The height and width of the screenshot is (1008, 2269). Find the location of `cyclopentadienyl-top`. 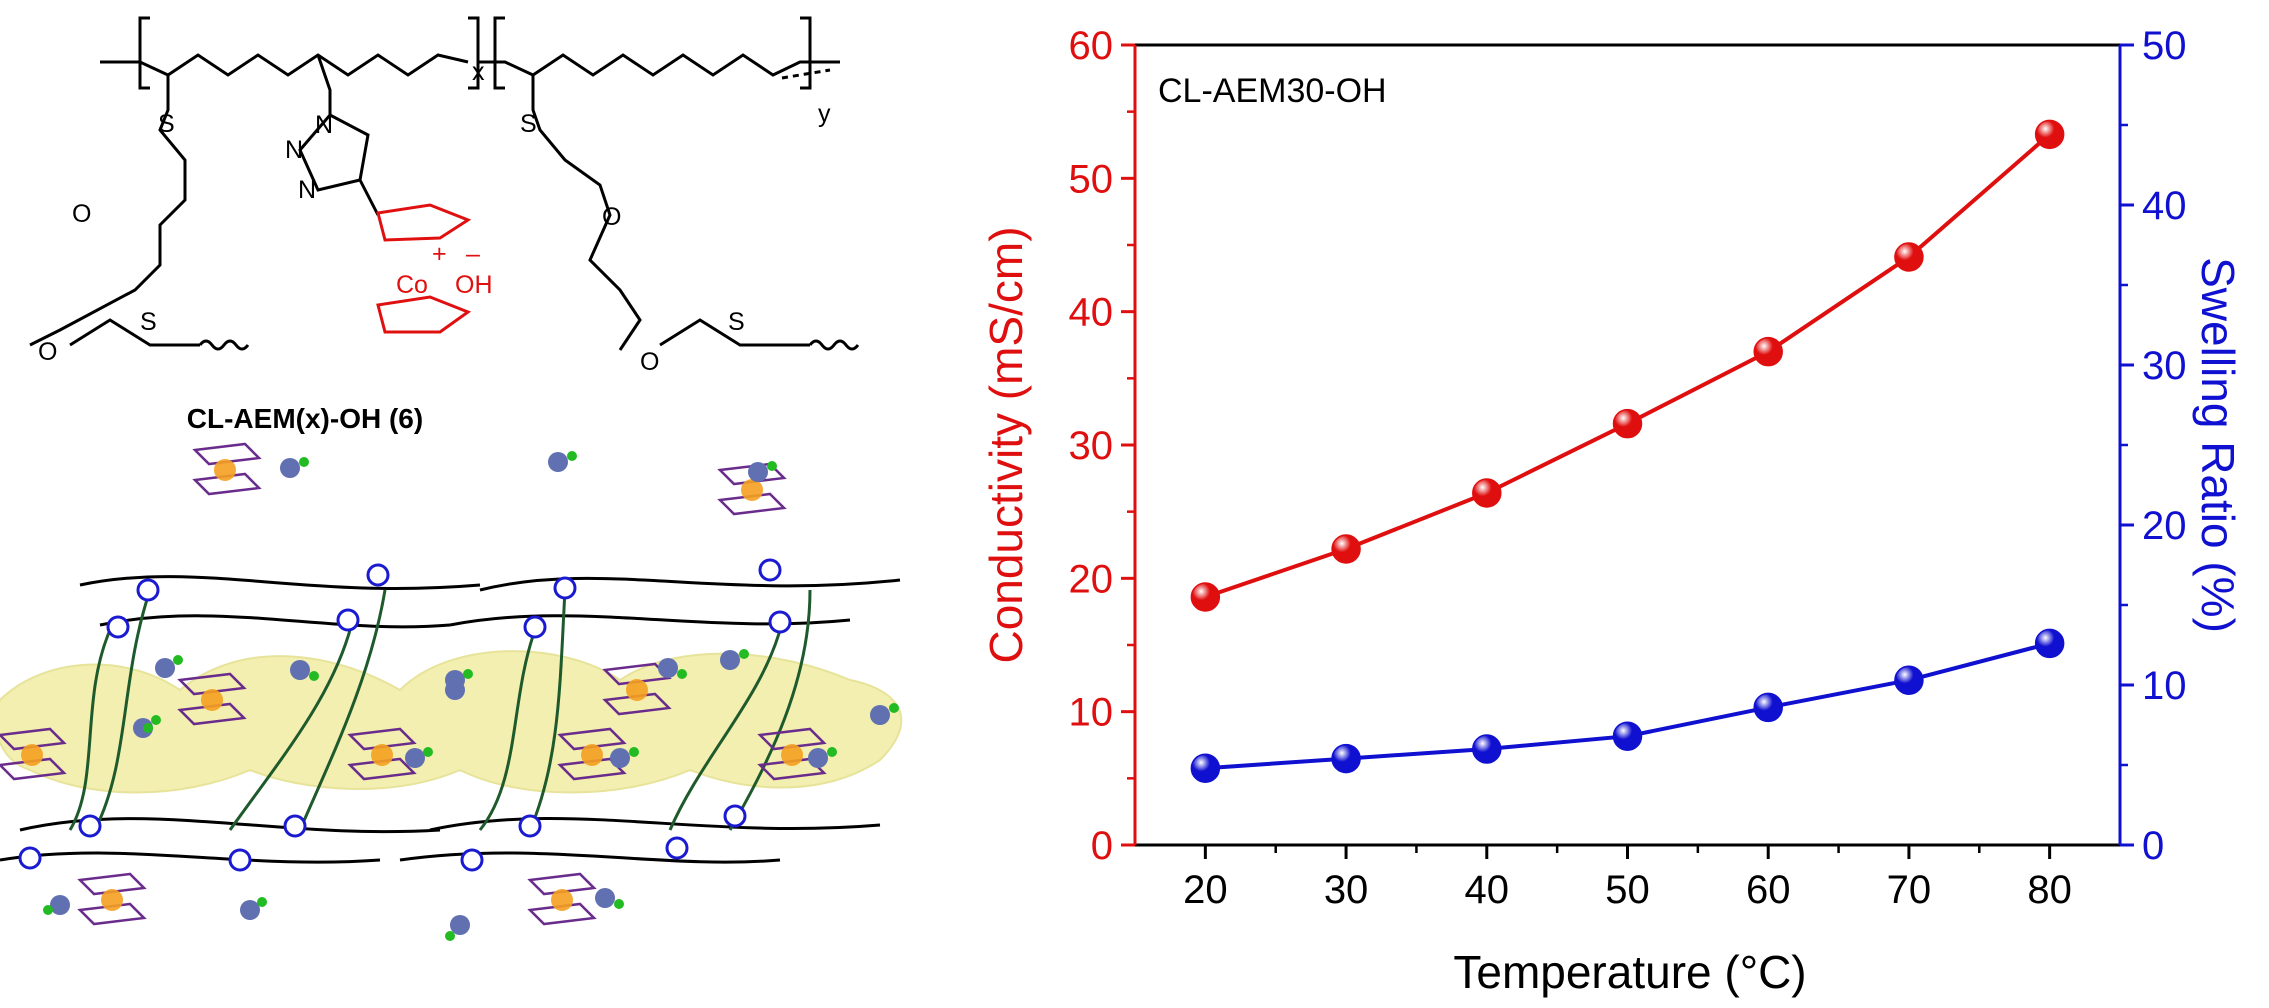

cyclopentadienyl-top is located at coordinates (424, 222).